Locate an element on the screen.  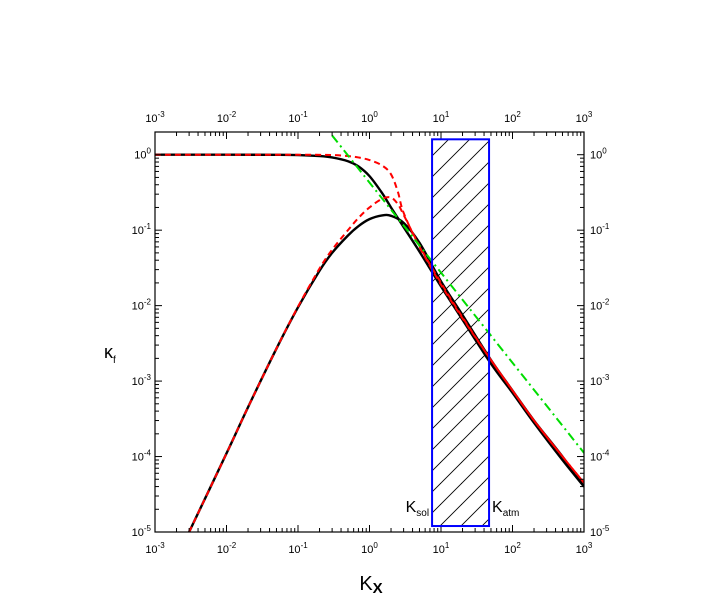
y-tick-label-right: 10⁻³ is located at coordinates (600, 380).